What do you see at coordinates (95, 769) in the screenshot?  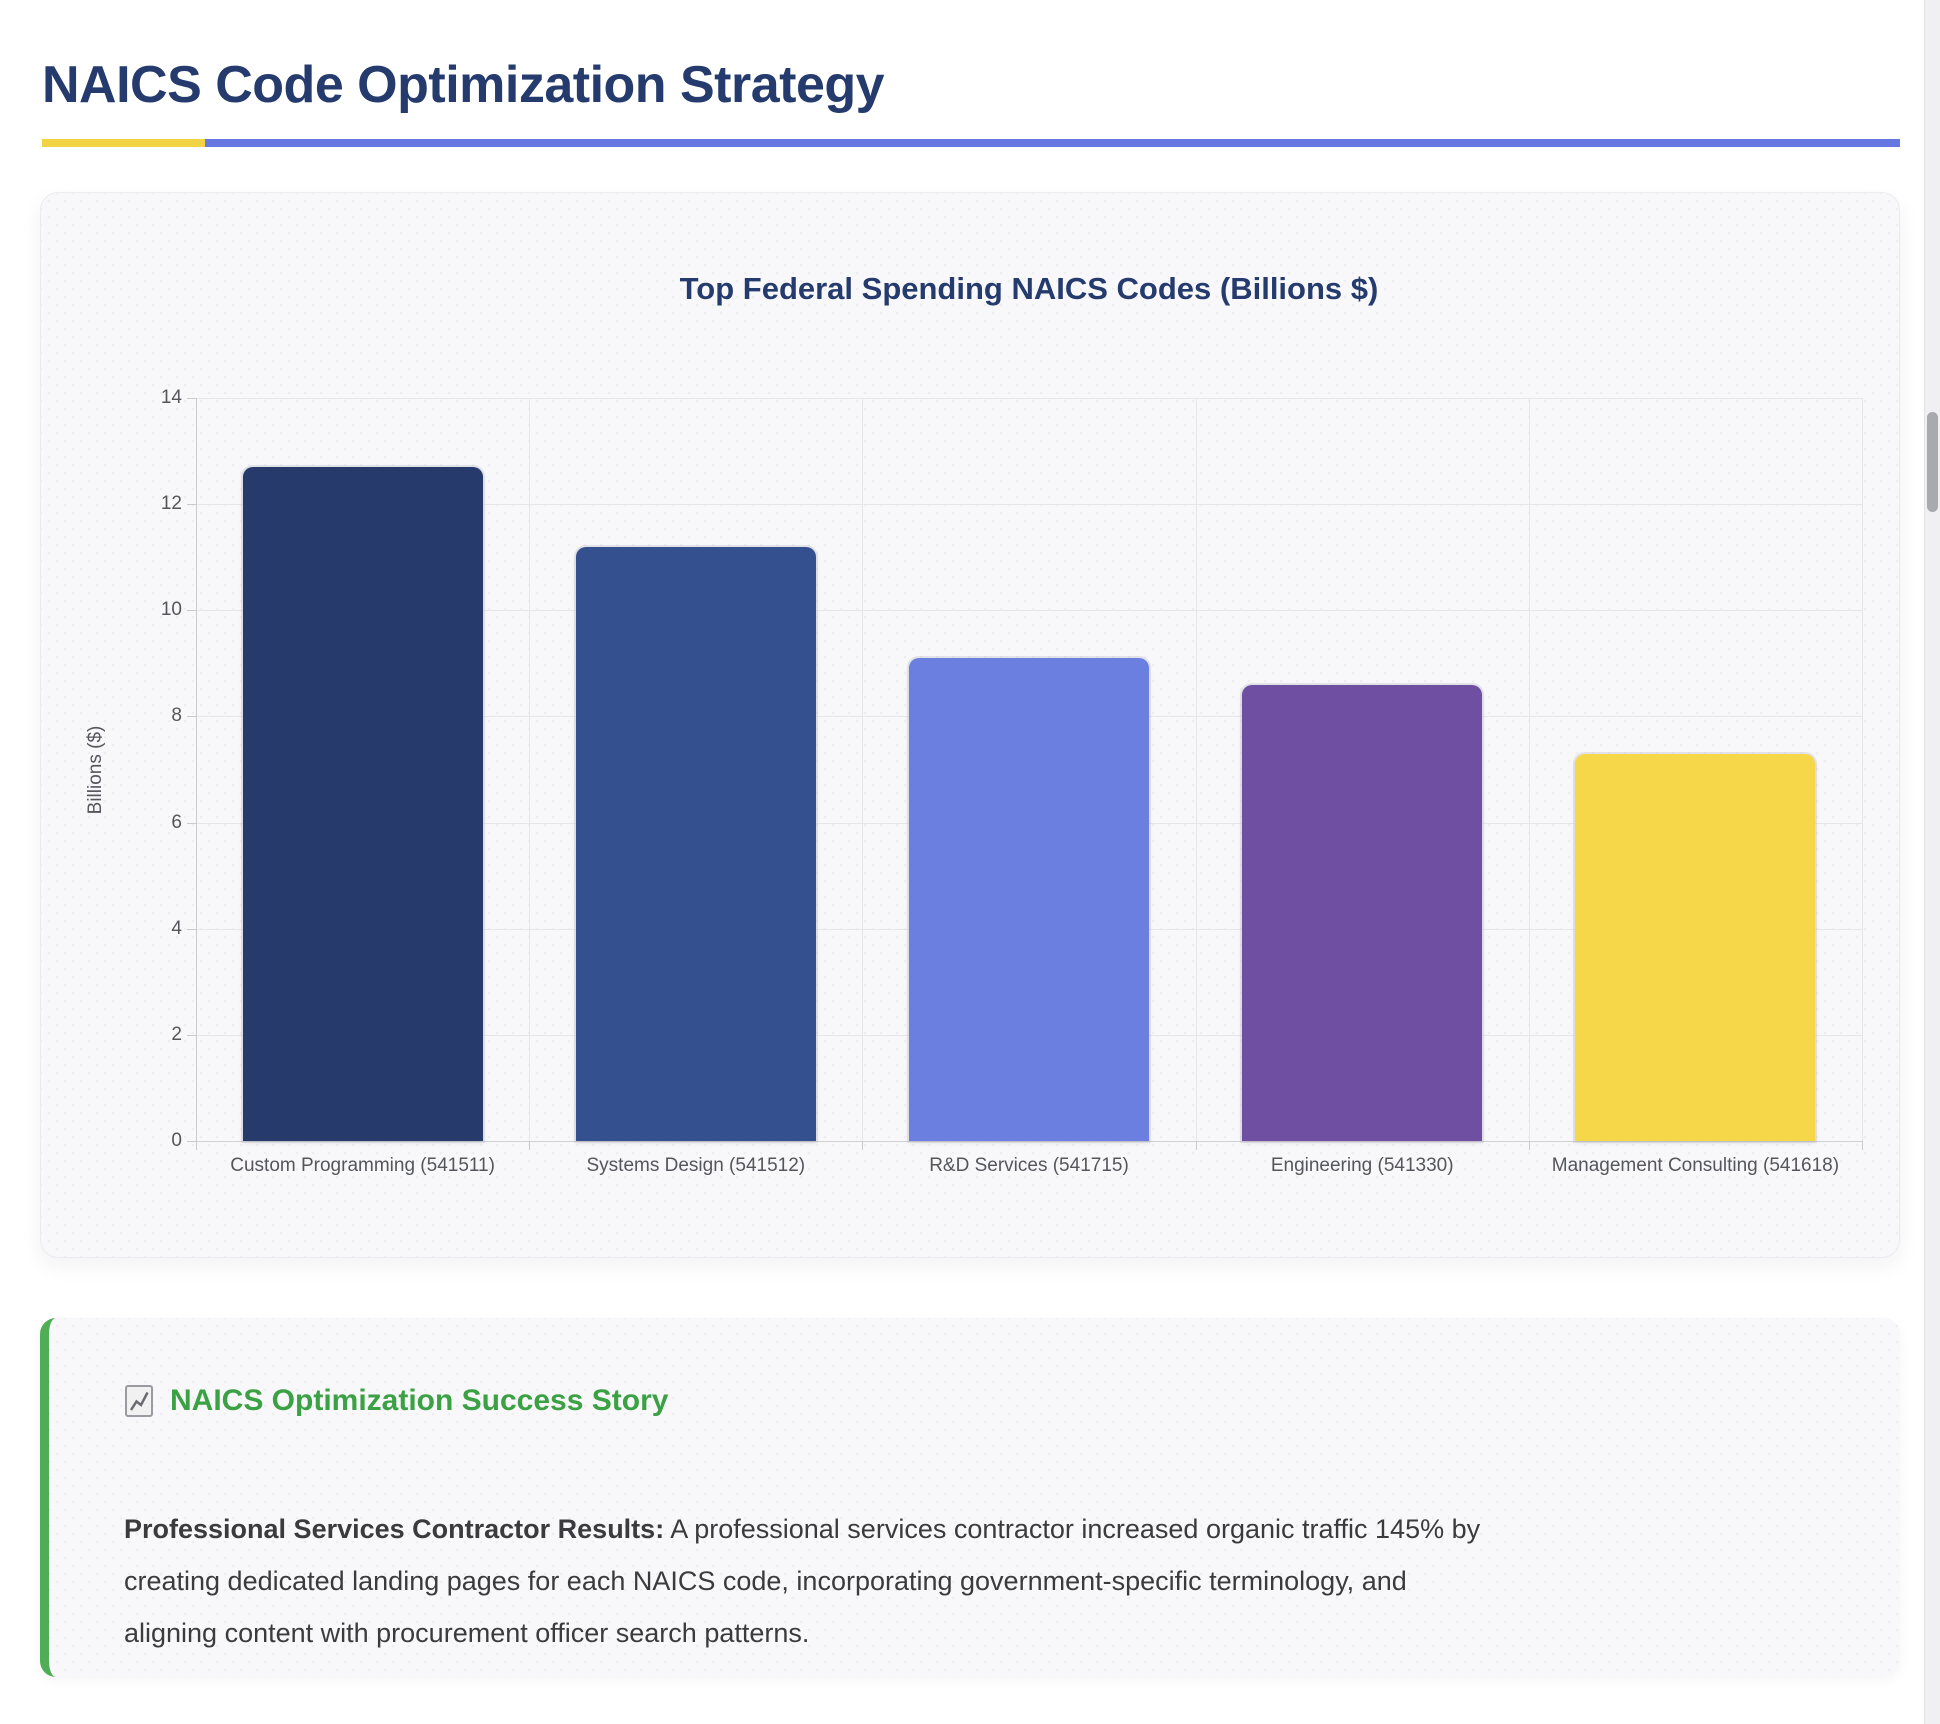 I see `y-axis-title: Billions ($)` at bounding box center [95, 769].